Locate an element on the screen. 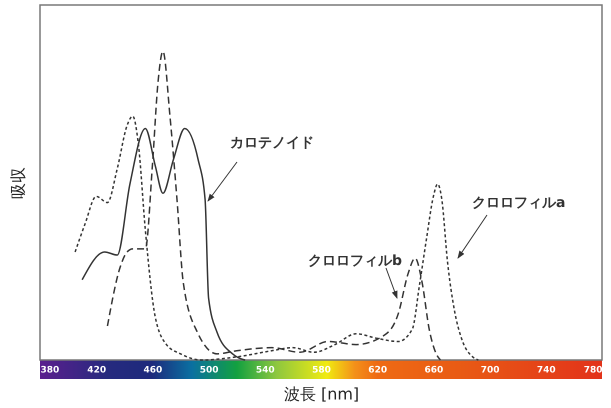 This screenshot has width=611, height=408. series-label: クロロフィルb is located at coordinates (355, 261).